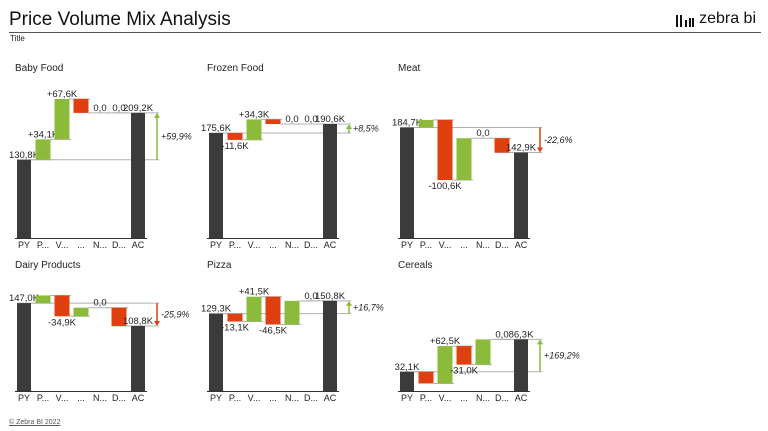  I want to click on data-label: +62,5K, so click(445, 341).